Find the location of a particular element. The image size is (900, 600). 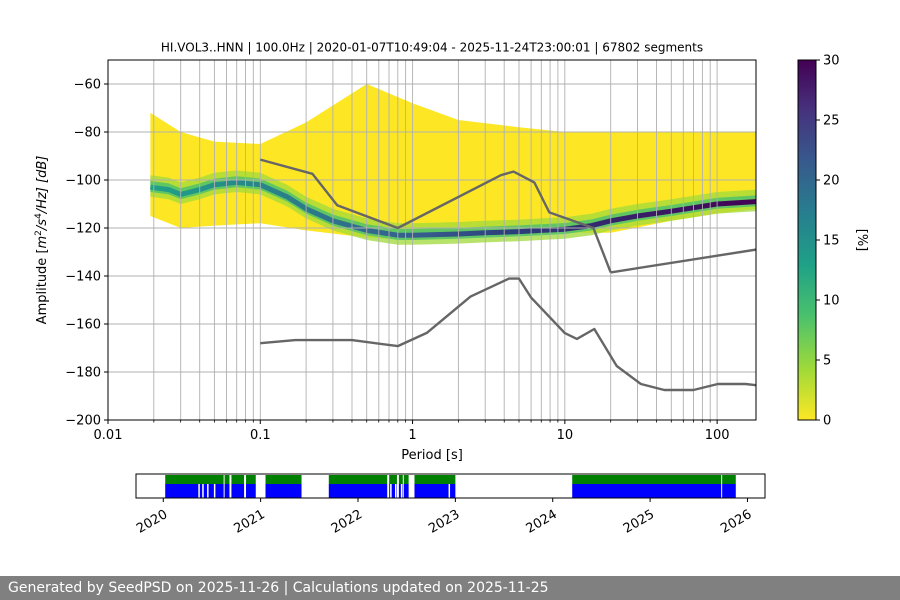

y-tick-label: −100 is located at coordinates (83, 181).